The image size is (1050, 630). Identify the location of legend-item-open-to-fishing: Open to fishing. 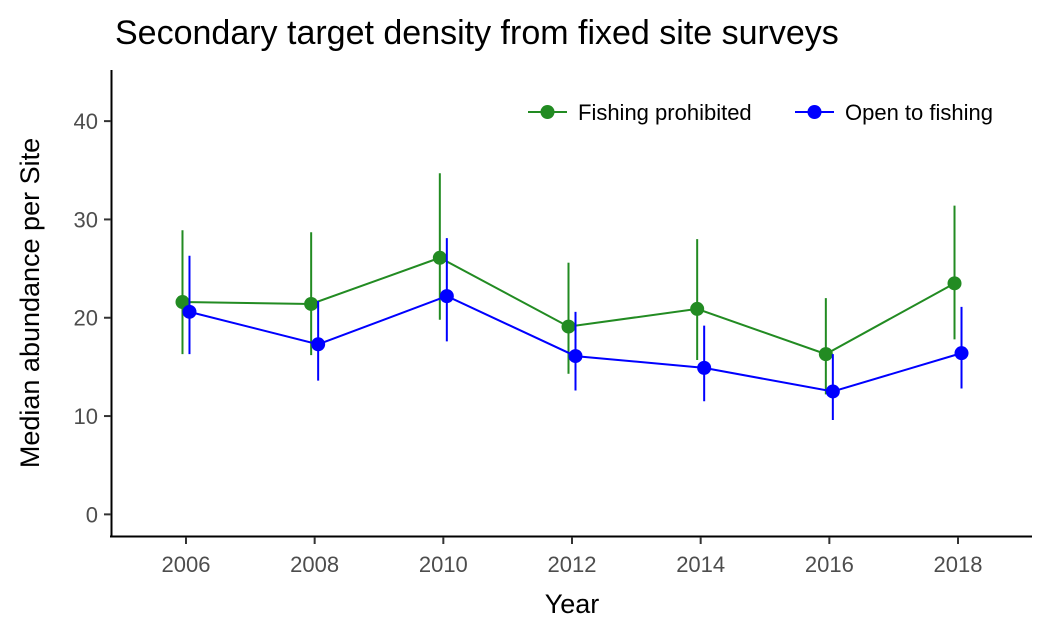
(894, 112).